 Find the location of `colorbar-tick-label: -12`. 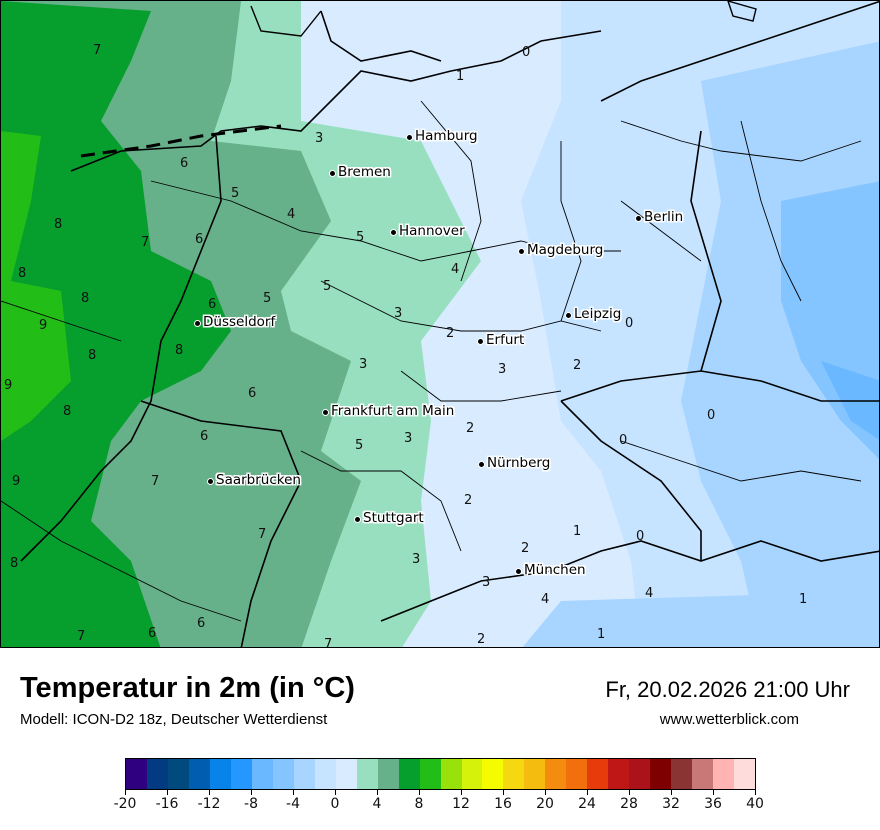

colorbar-tick-label: -12 is located at coordinates (209, 804).